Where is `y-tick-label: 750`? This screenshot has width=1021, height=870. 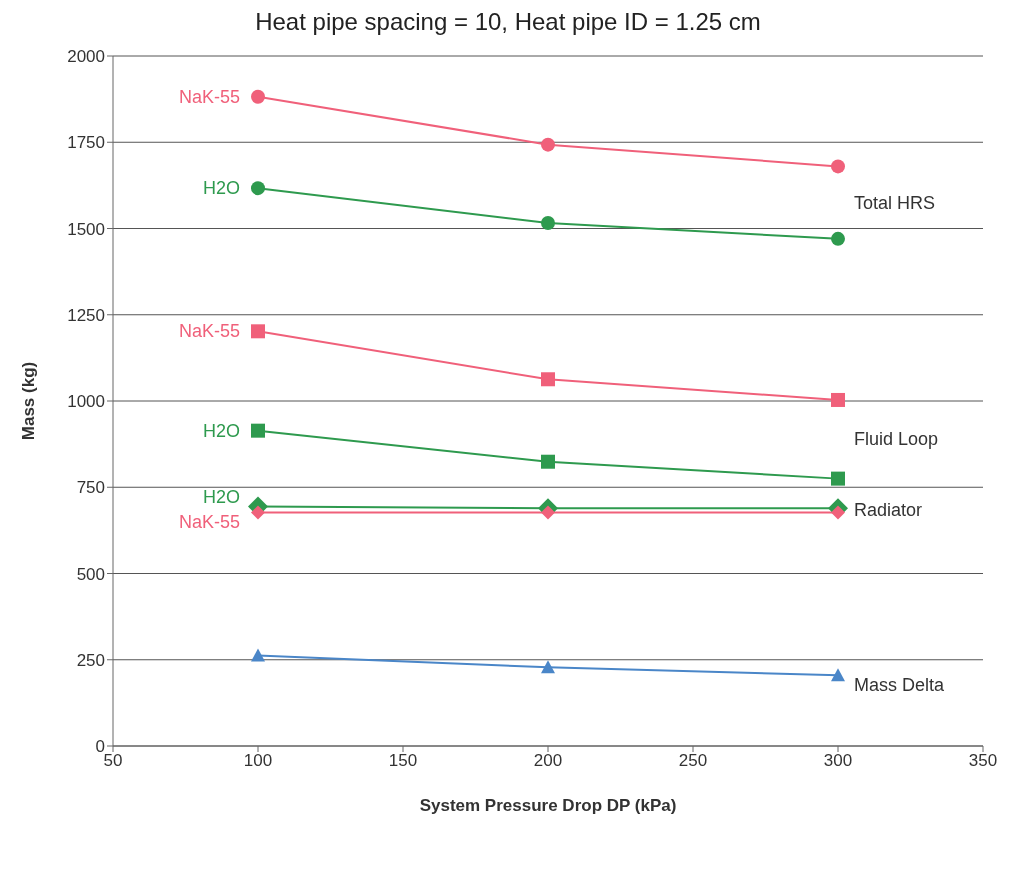 y-tick-label: 750 is located at coordinates (90, 488).